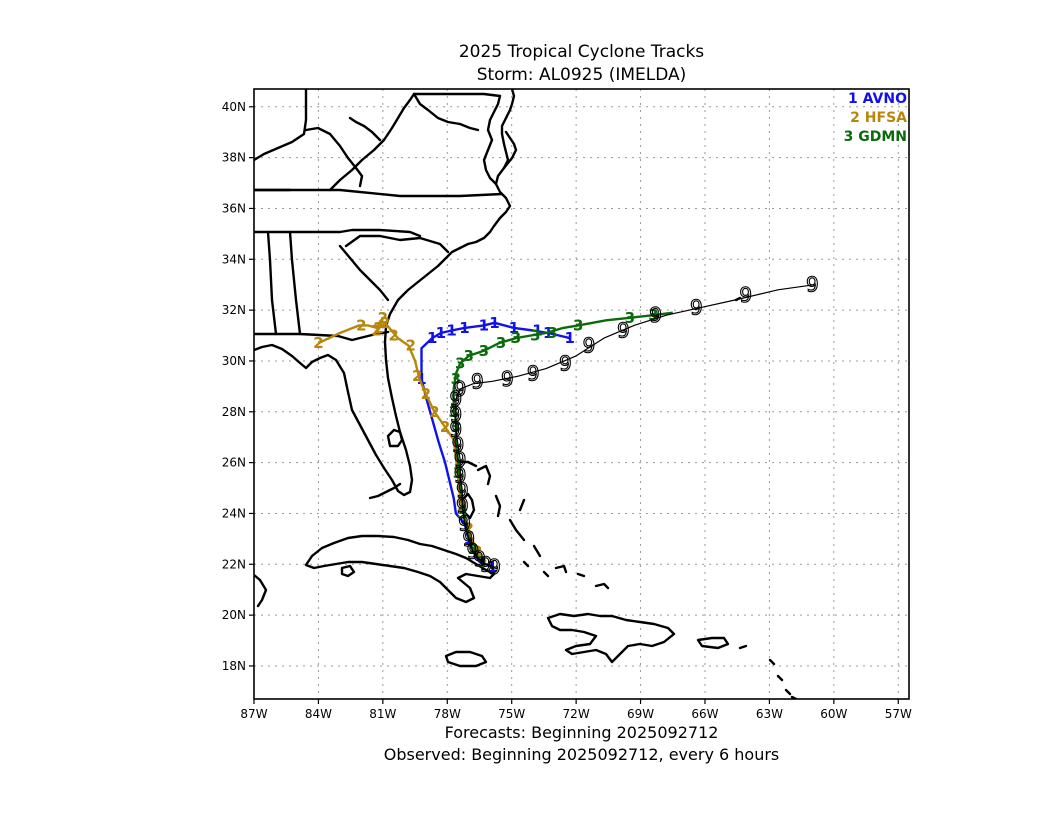 The height and width of the screenshot is (816, 1056). Describe the element at coordinates (783, 678) in the screenshot. I see `leeward-islands` at that location.